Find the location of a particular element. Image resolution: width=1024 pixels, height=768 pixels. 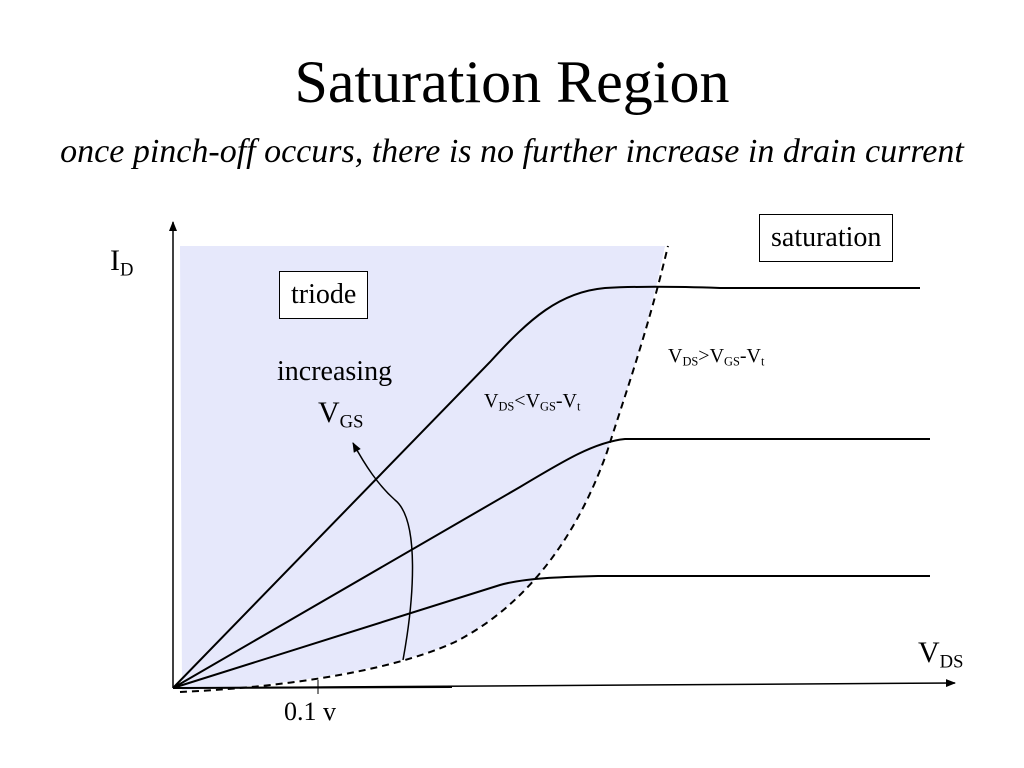

tick-label: 0.1 v is located at coordinates (310, 711).